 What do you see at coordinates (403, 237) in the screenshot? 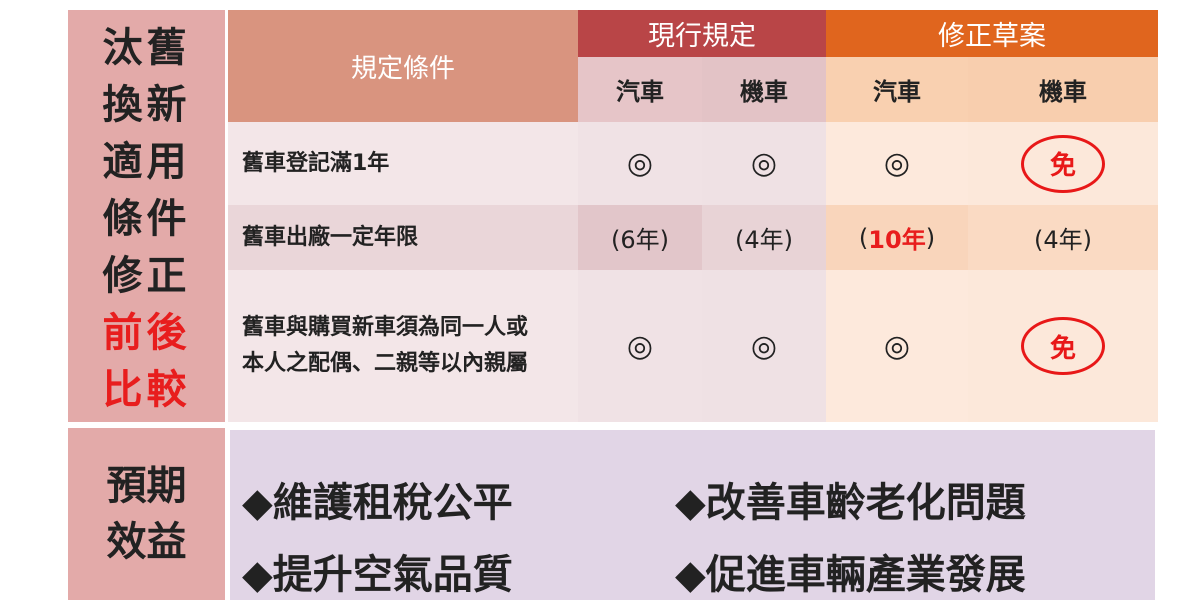
I see `table-row-condition: 舊車出廠一定年限` at bounding box center [403, 237].